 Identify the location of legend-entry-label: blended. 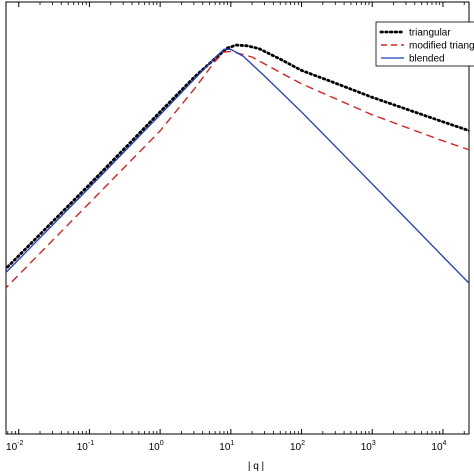
(427, 59).